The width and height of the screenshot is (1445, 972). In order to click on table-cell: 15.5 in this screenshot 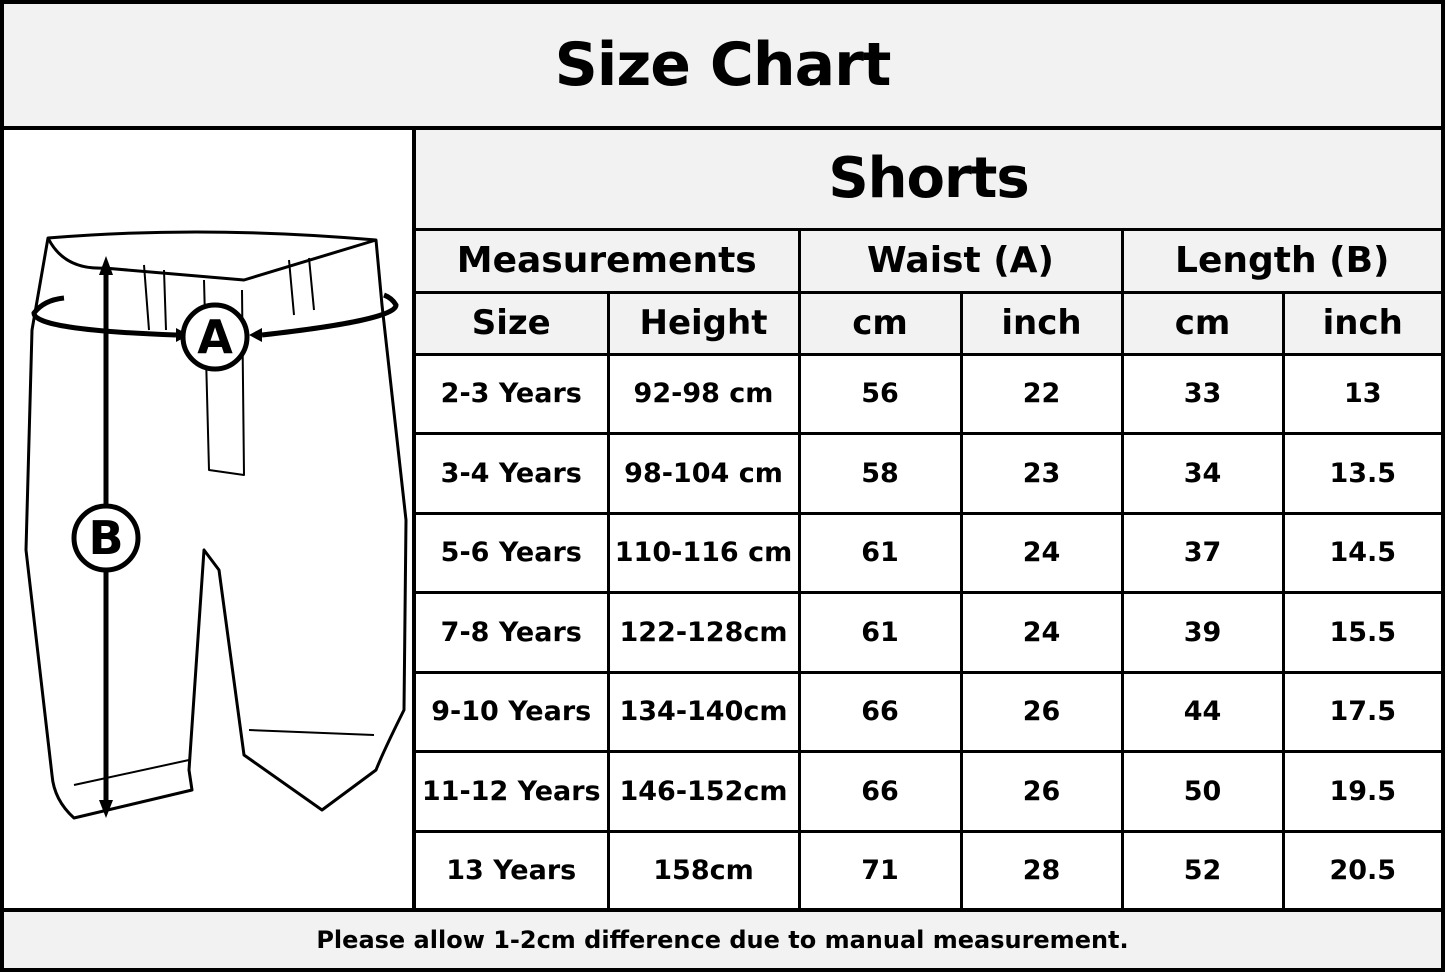, I will do `click(1361, 632)`.